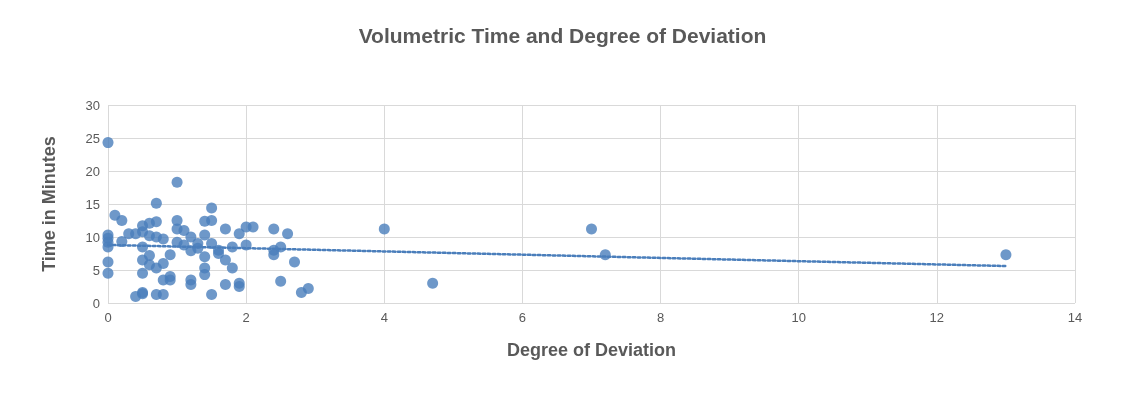 The width and height of the screenshot is (1125, 402). Describe the element at coordinates (92, 237) in the screenshot. I see `y-tick-label: 10` at that location.